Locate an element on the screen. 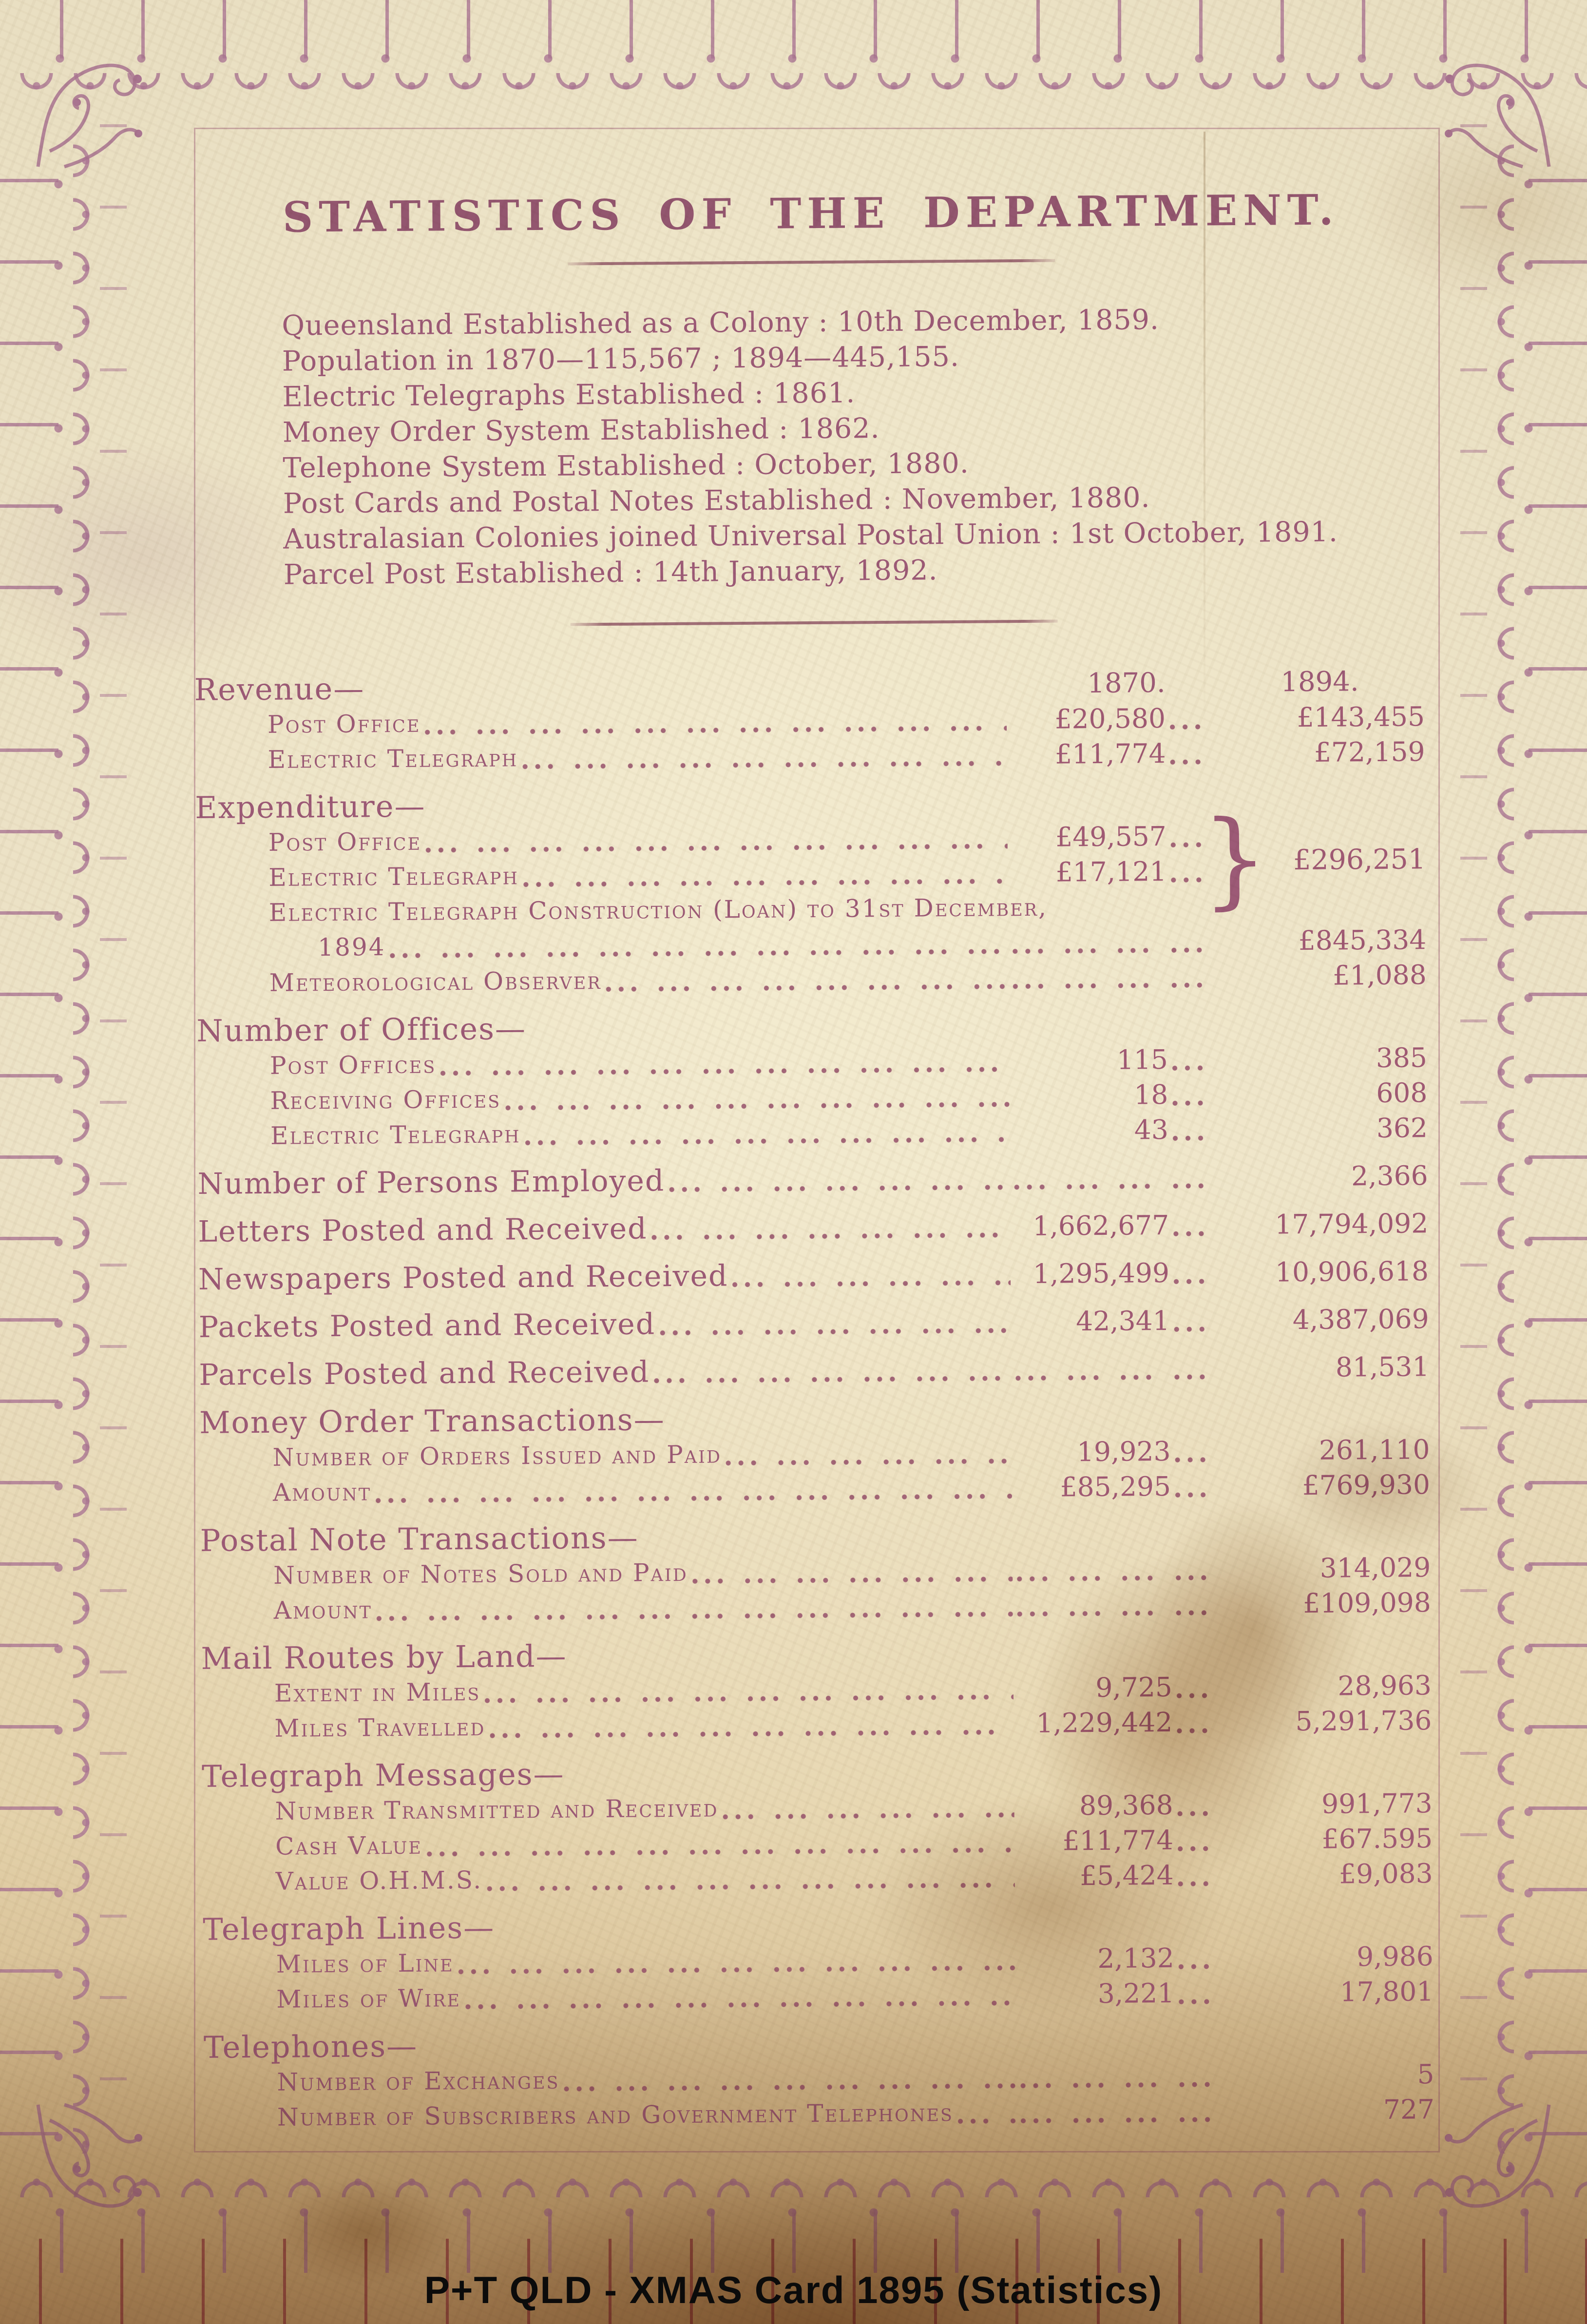  table-row: Number of Persons Employed 2,366 is located at coordinates (817, 1180).